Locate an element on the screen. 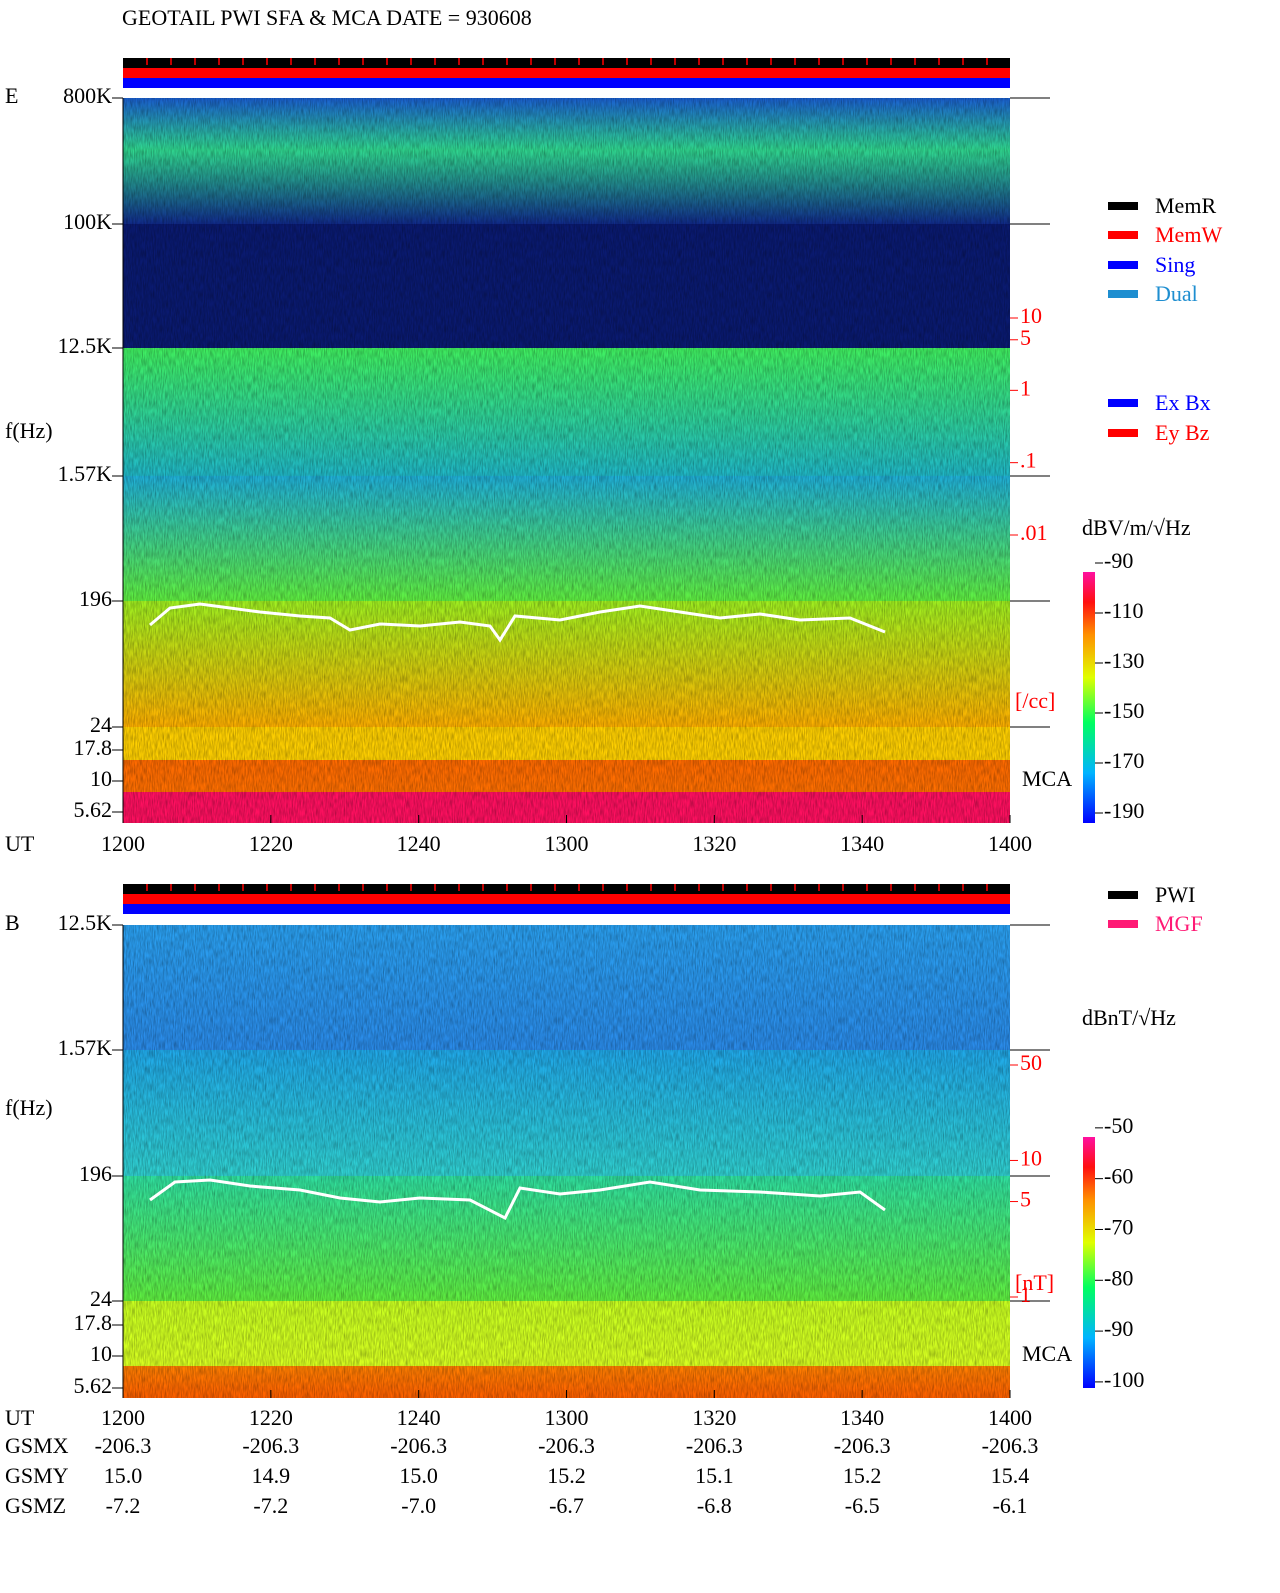 The width and height of the screenshot is (1280, 1593). freq-tick-label: 1.57K is located at coordinates (85, 1047).